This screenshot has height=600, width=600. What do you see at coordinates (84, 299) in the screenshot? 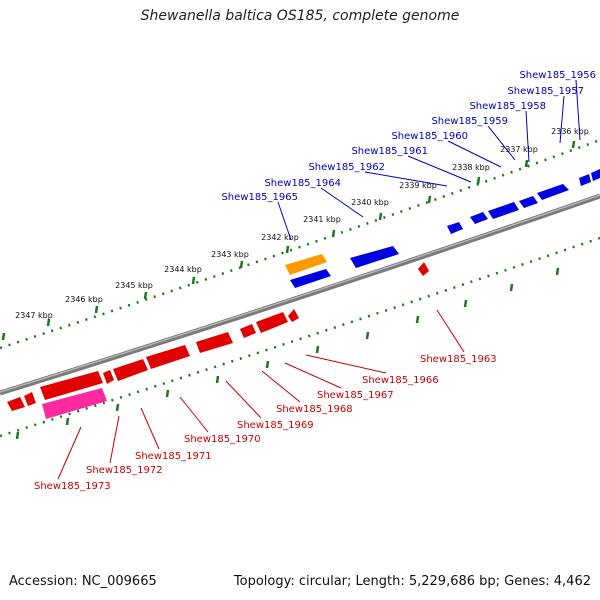
I see `scale-tick-label: 2346 kbp` at bounding box center [84, 299].